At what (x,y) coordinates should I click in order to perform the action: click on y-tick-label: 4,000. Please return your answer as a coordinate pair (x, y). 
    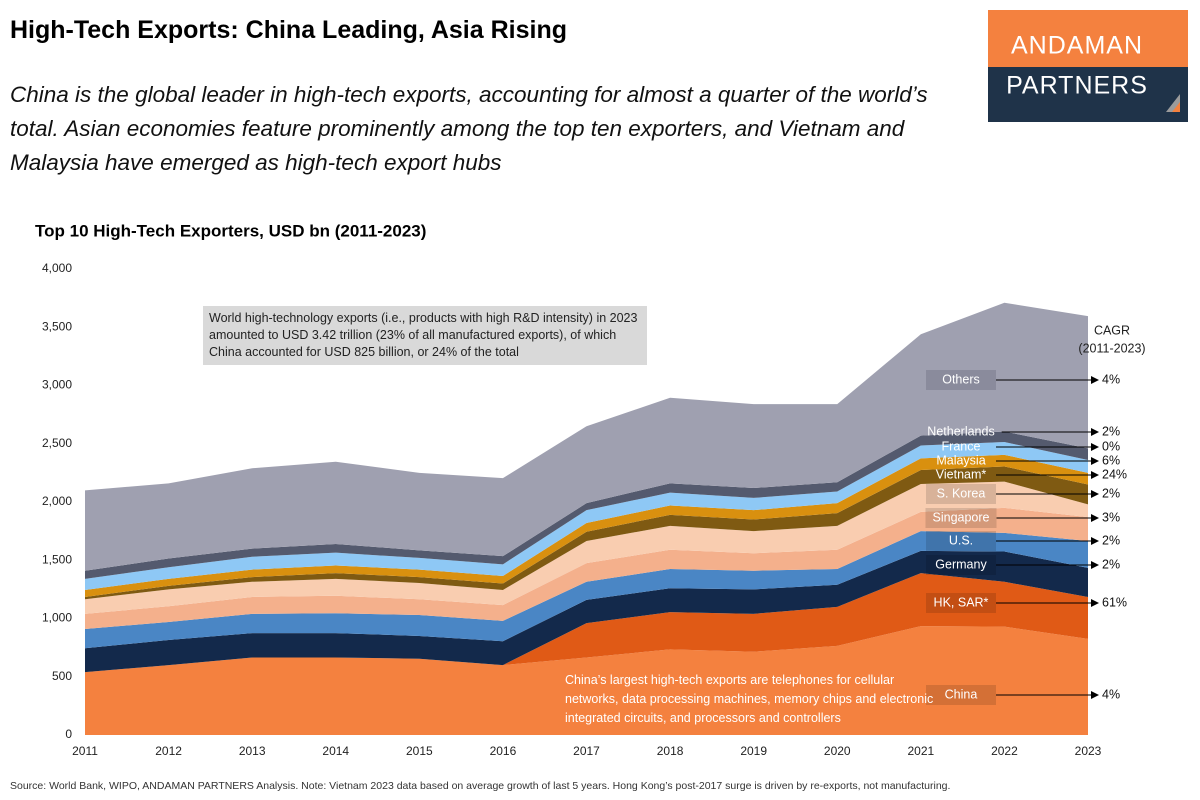
    Looking at the image, I should click on (57, 268).